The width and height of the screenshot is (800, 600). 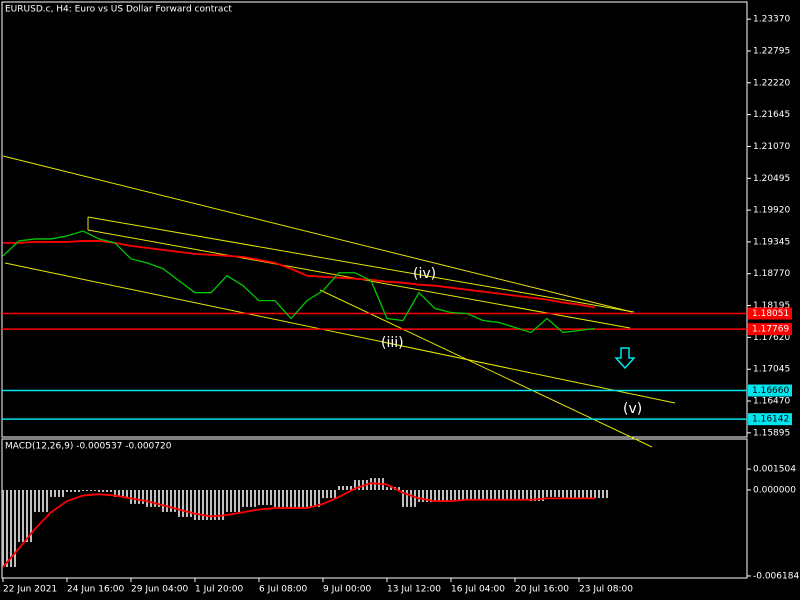 What do you see at coordinates (774, 491) in the screenshot?
I see `y-tick-label: 0.000000` at bounding box center [774, 491].